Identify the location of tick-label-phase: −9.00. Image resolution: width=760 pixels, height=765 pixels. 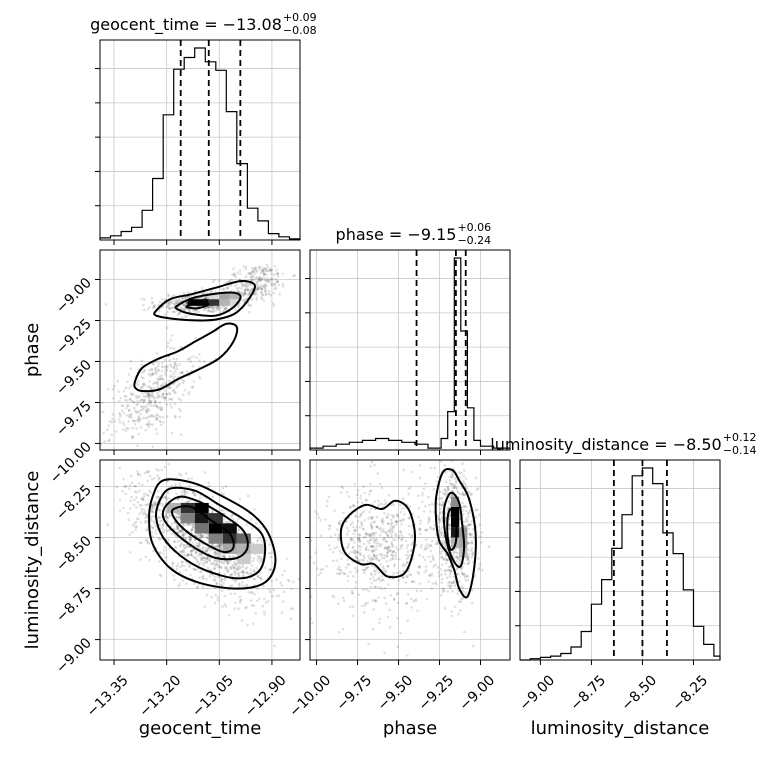
(74, 296).